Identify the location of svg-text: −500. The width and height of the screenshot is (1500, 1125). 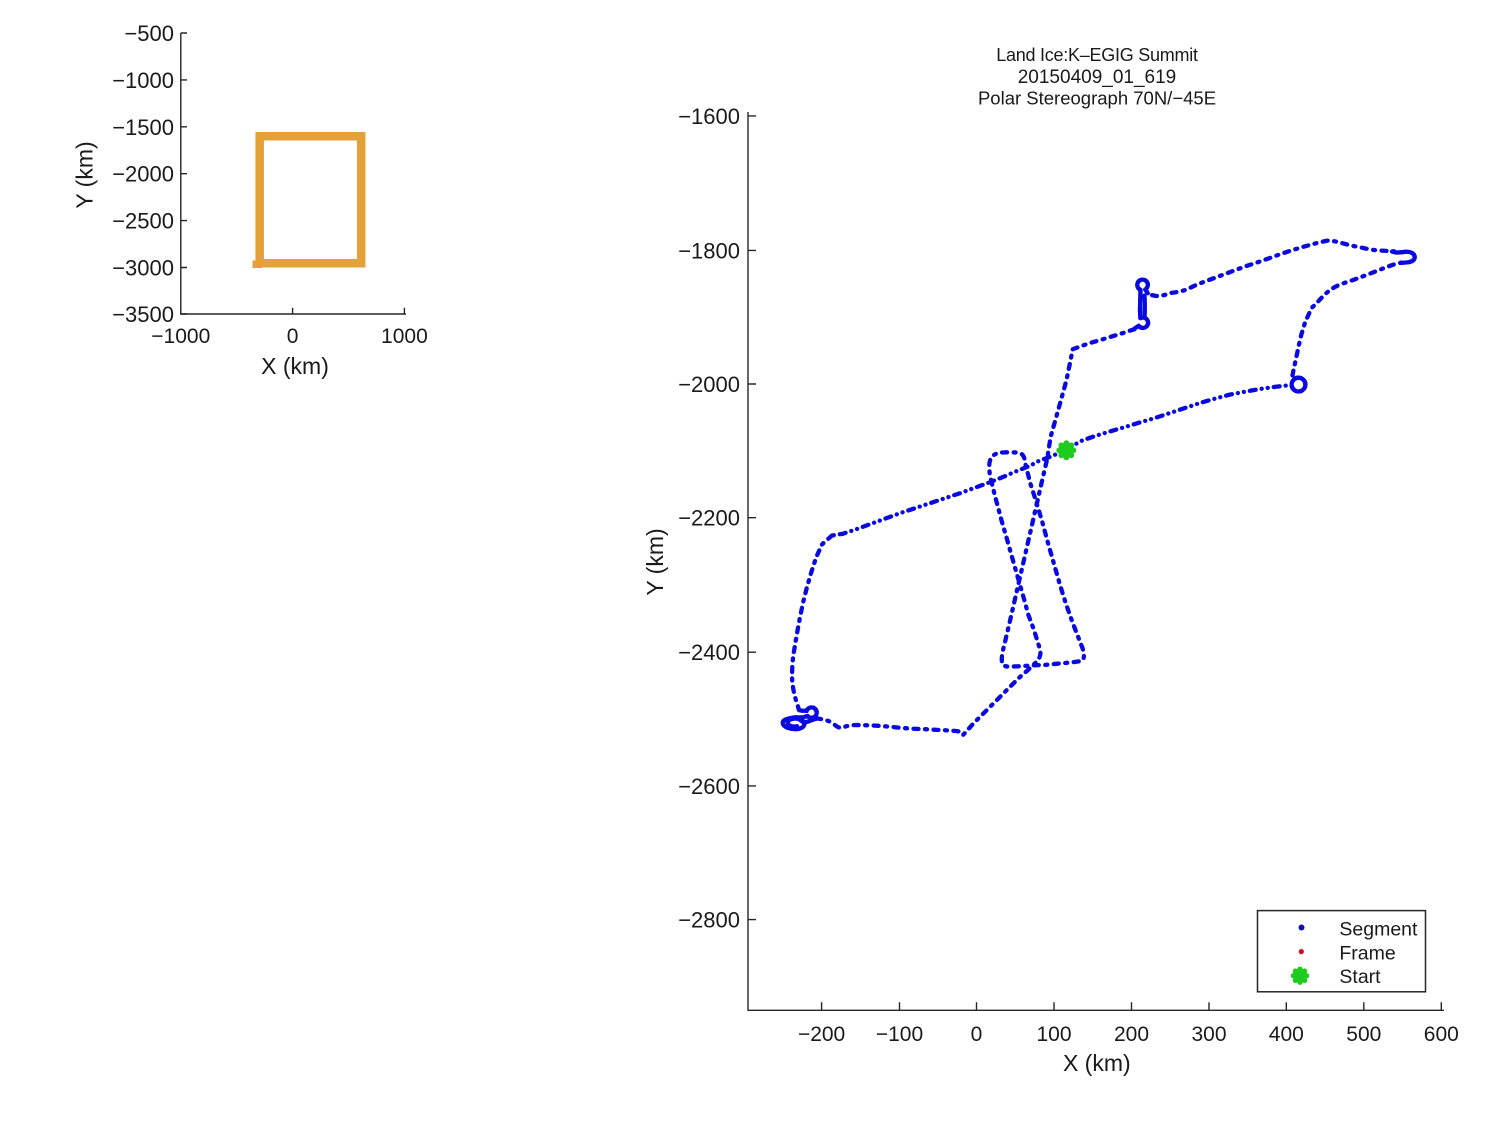
(149, 33).